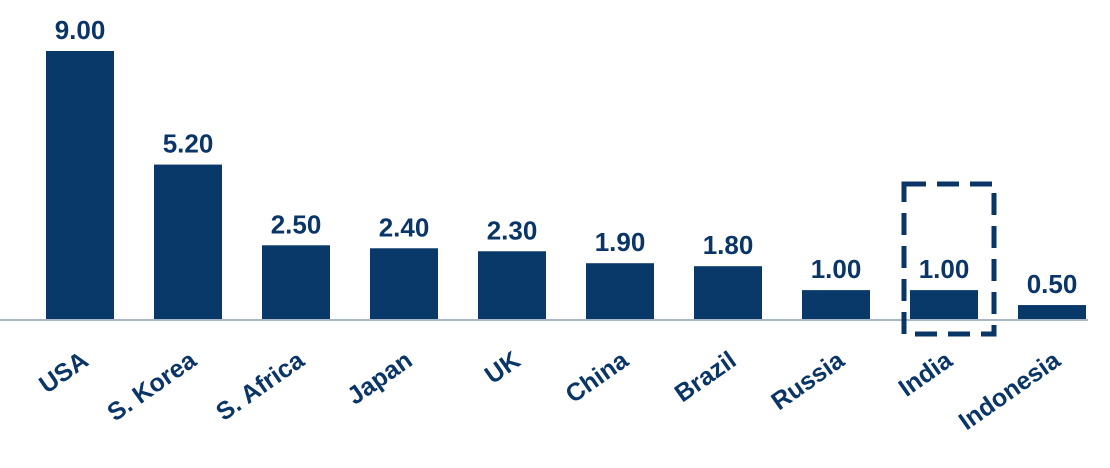 The width and height of the screenshot is (1110, 468). I want to click on category-label-usa: USA, so click(63, 372).